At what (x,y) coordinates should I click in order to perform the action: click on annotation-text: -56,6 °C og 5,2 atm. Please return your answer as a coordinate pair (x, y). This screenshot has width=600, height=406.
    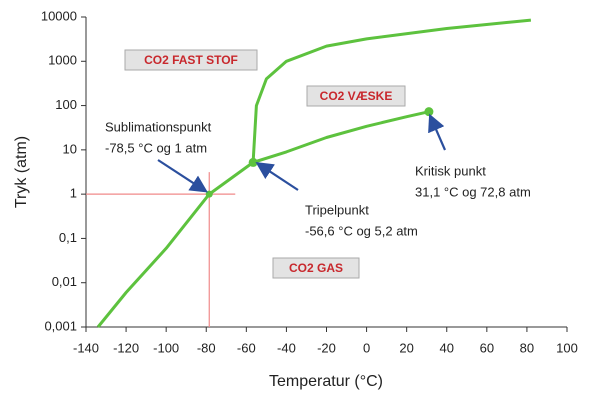
    Looking at the image, I should click on (361, 230).